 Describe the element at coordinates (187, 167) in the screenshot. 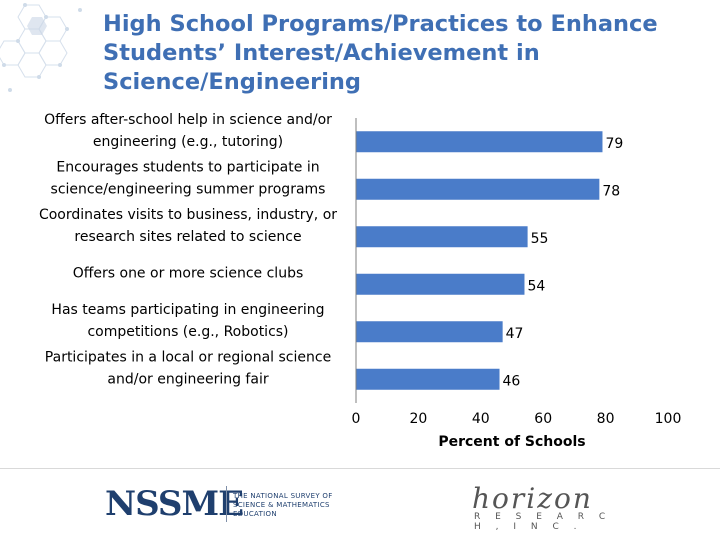

I see `category-label-1-line-0: Encourages students to participate in` at that location.